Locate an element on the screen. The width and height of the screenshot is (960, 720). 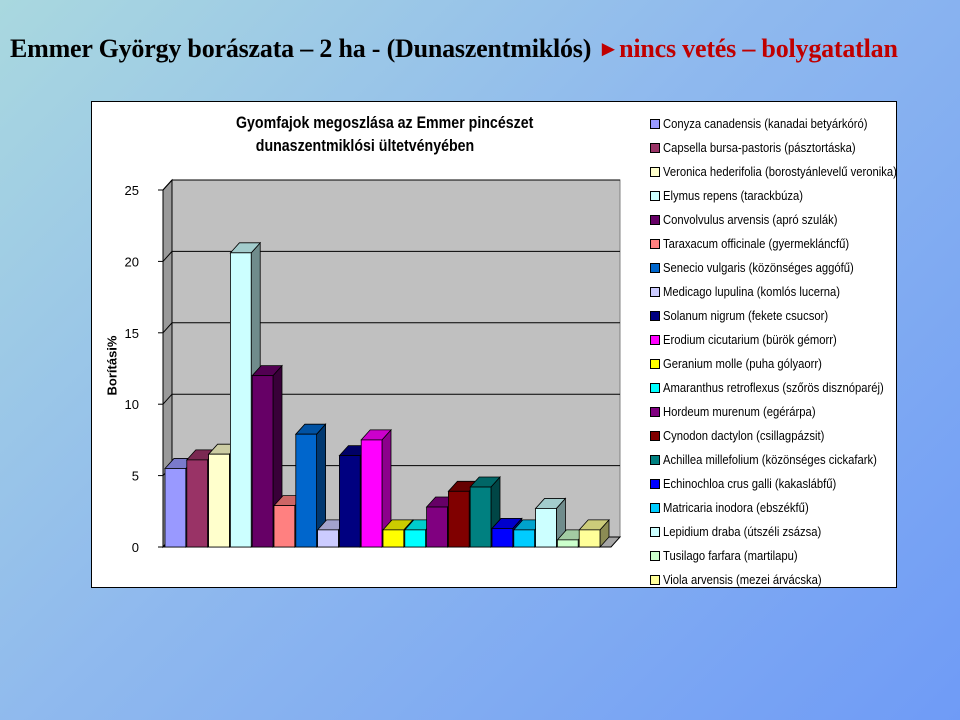
legend-label-8: Medicago lupulina (komlós lucerna) is located at coordinates (751, 292).